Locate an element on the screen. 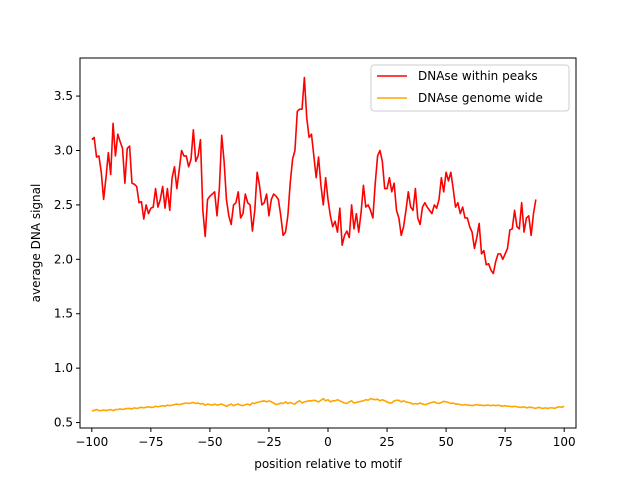  legend-label-dnase-within-peaks: DNAse within peaks is located at coordinates (478, 76).